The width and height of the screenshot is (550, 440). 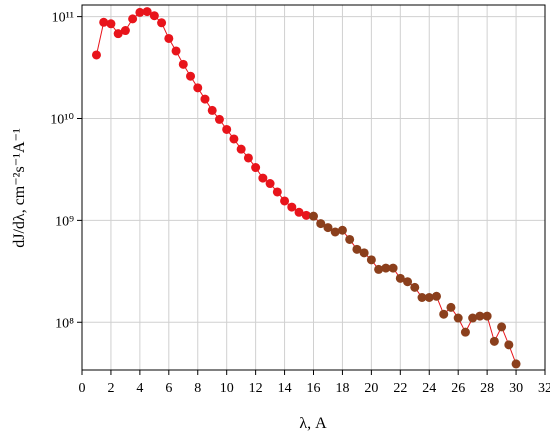 What do you see at coordinates (64, 221) in the screenshot?
I see `y-tick-label: 10⁹` at bounding box center [64, 221].